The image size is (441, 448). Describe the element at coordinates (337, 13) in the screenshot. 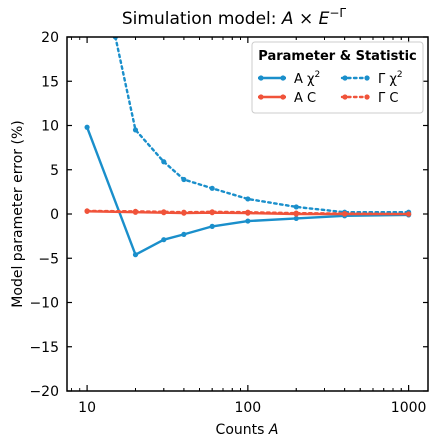

I see `chart-title-superscript: −Γ` at that location.